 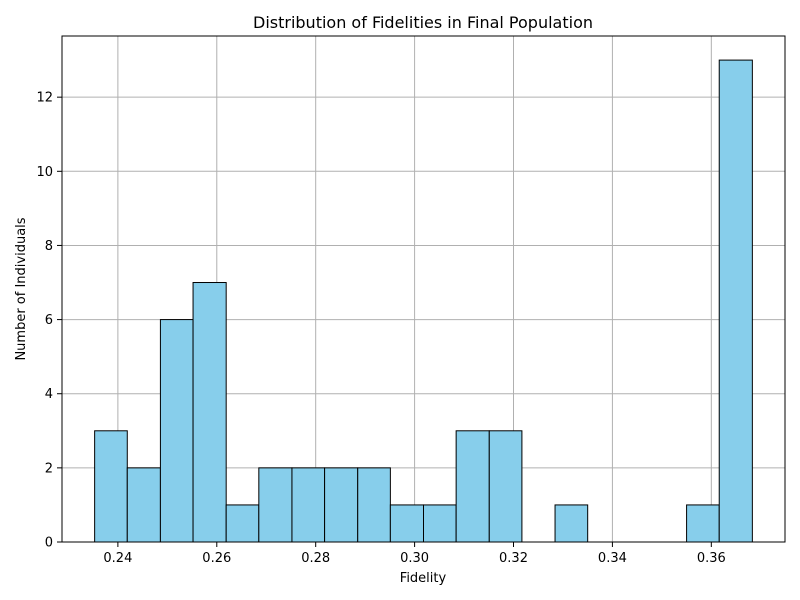 I want to click on x-tick-label: 0.24, so click(x=117, y=558).